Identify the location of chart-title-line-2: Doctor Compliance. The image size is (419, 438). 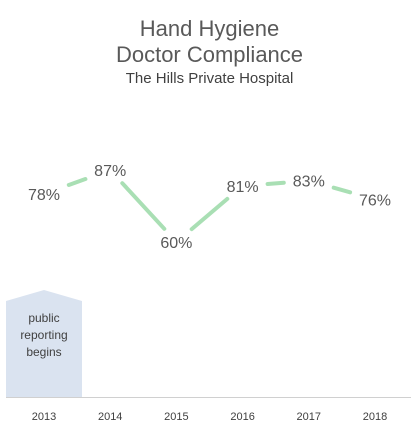
(209, 54).